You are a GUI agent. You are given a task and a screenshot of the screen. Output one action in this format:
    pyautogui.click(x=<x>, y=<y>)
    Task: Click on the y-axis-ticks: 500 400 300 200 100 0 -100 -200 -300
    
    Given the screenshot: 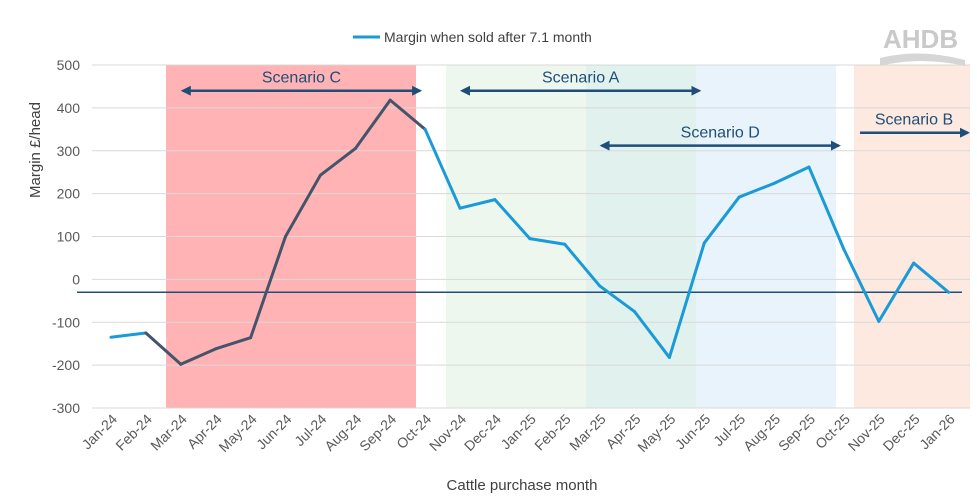 What is the action you would take?
    pyautogui.click(x=66, y=236)
    